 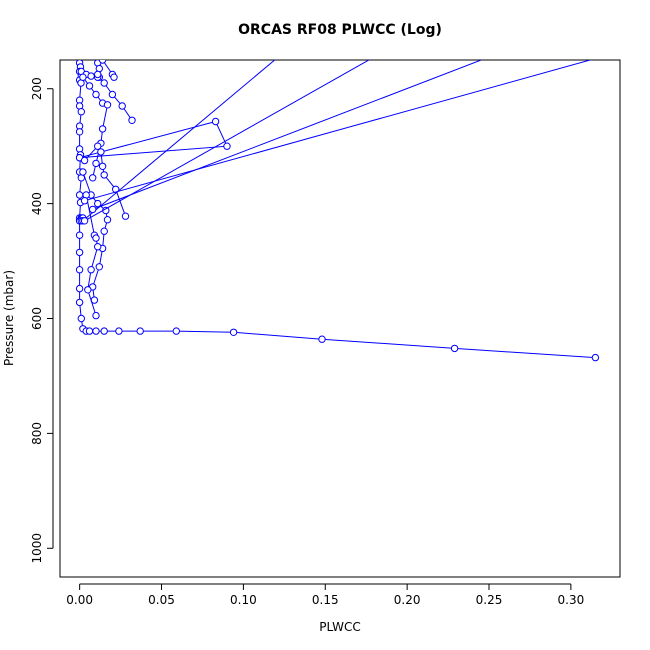 I want to click on x-tick-label: 0.30, so click(x=571, y=600).